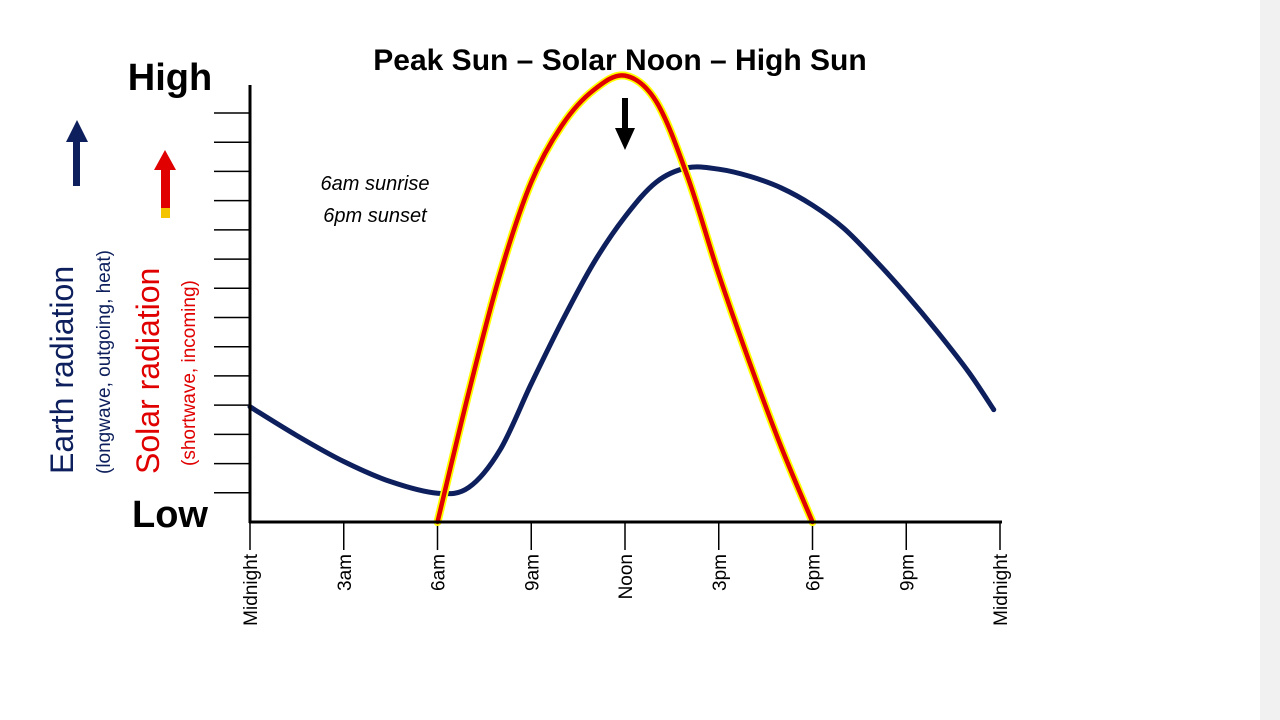  Describe the element at coordinates (375, 216) in the screenshot. I see `sunset-annotation: 6pm sunset` at that location.